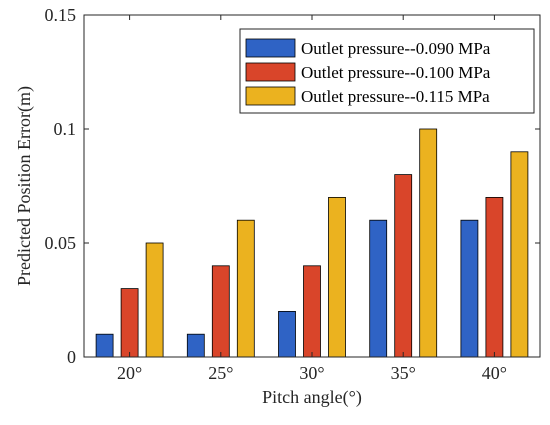 The image size is (550, 425). What do you see at coordinates (129, 373) in the screenshot?
I see `x-tick-label: 20°` at bounding box center [129, 373].